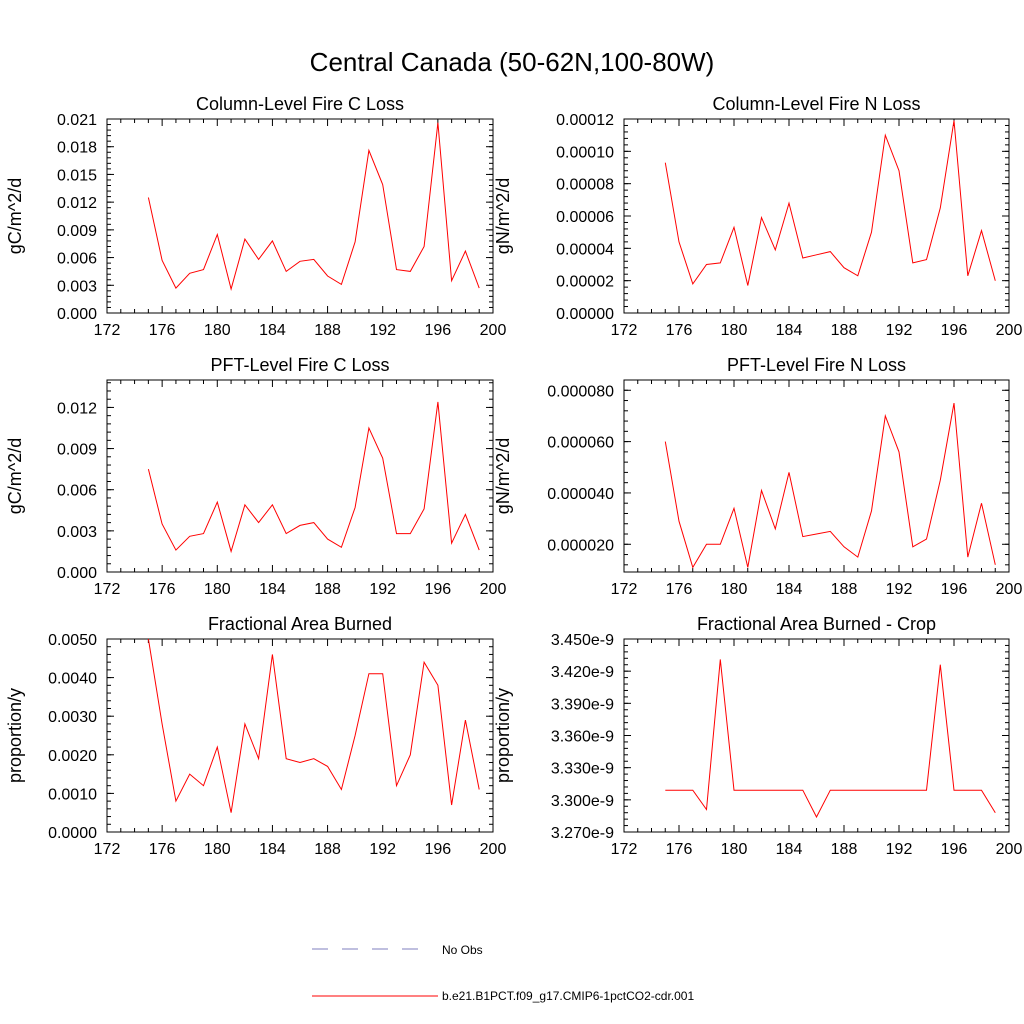  Describe the element at coordinates (585, 249) in the screenshot. I see `y-tick-label: 0.00004` at that location.